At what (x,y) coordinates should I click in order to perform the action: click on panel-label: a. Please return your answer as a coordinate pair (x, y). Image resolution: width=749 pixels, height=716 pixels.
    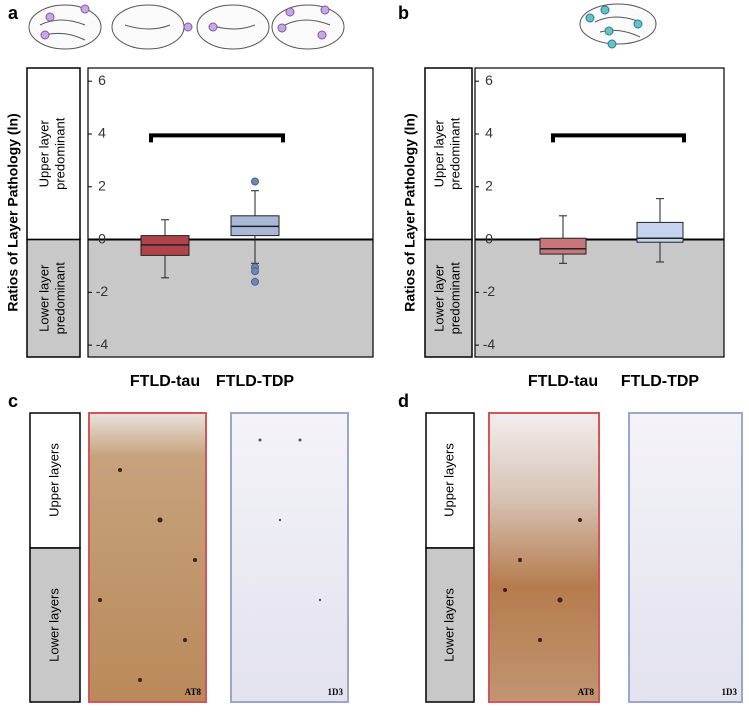
    Looking at the image, I should click on (13, 13).